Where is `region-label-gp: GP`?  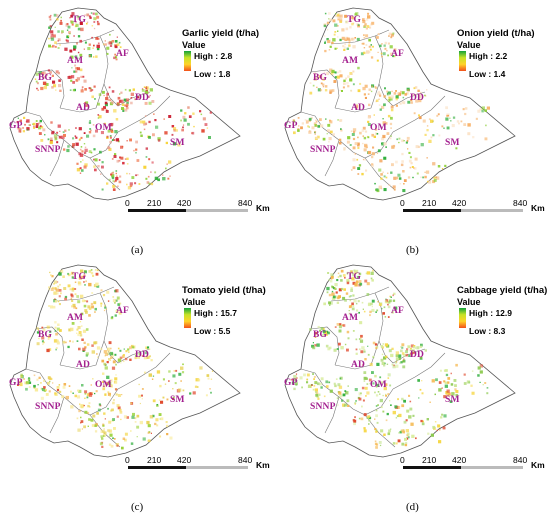
region-label-gp: GP is located at coordinates (16, 126).